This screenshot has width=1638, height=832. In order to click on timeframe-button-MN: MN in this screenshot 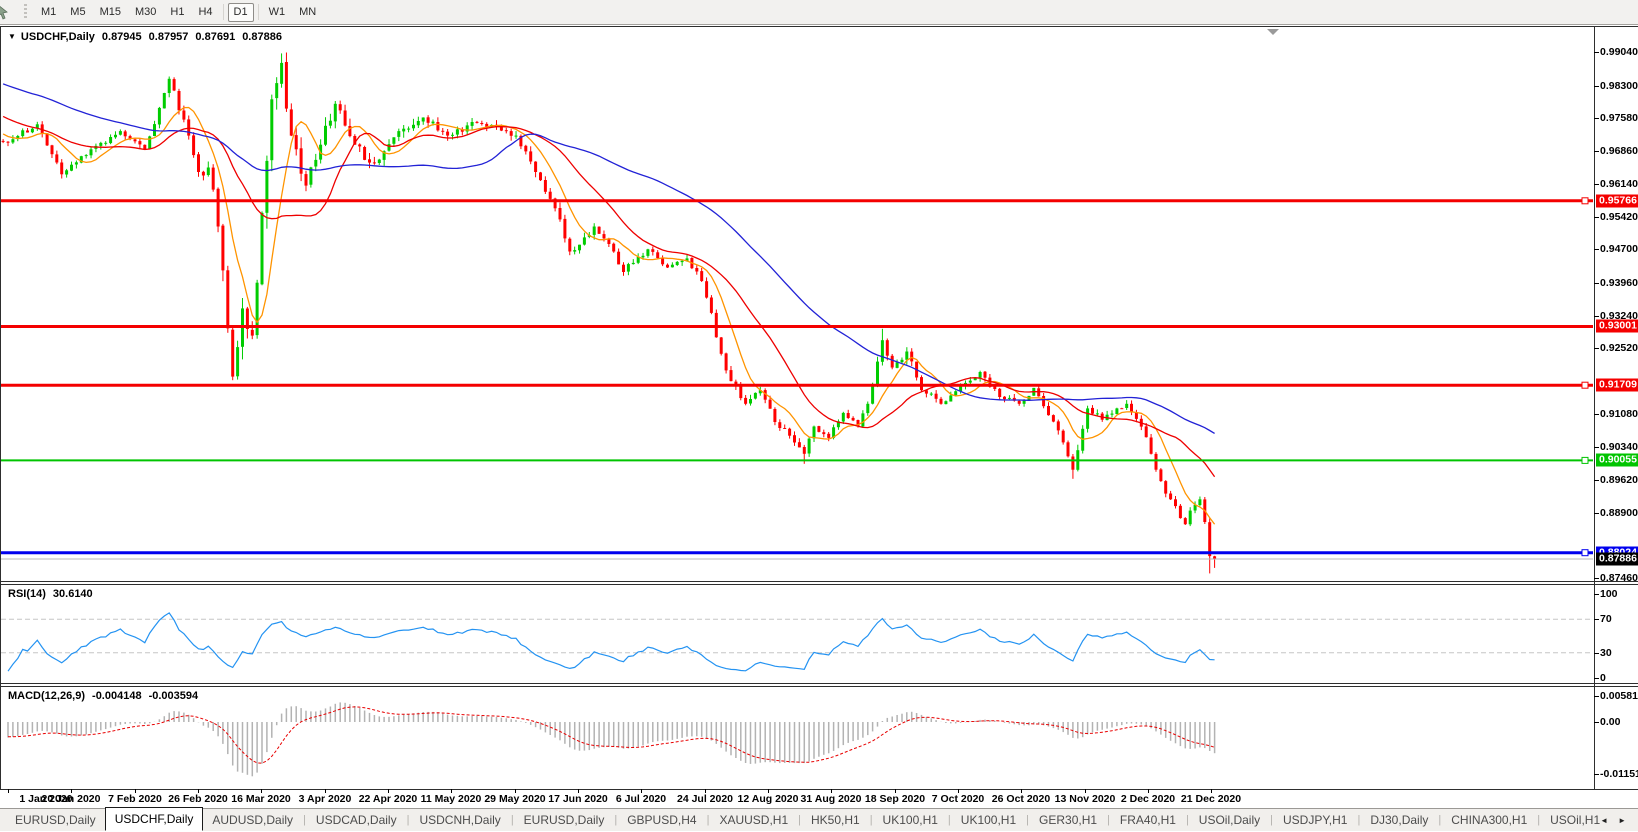, I will do `click(308, 12)`.